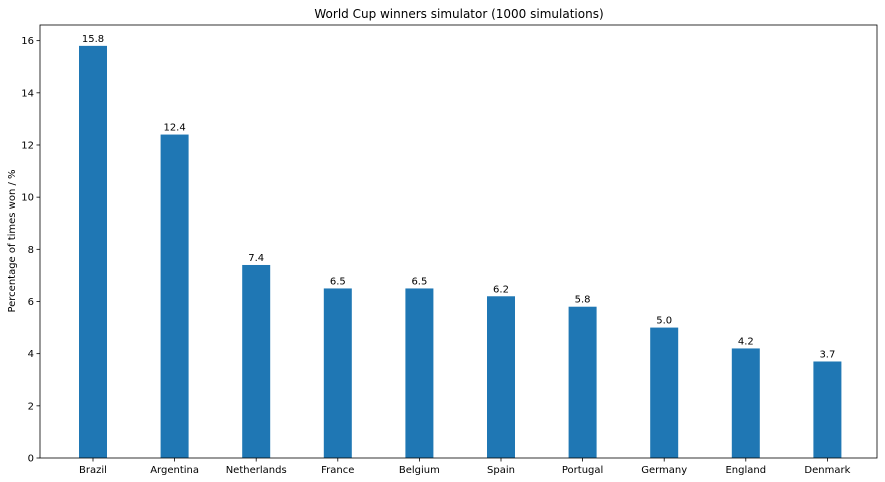 This screenshot has height=482, width=885. What do you see at coordinates (419, 373) in the screenshot?
I see `bar-belgium` at bounding box center [419, 373].